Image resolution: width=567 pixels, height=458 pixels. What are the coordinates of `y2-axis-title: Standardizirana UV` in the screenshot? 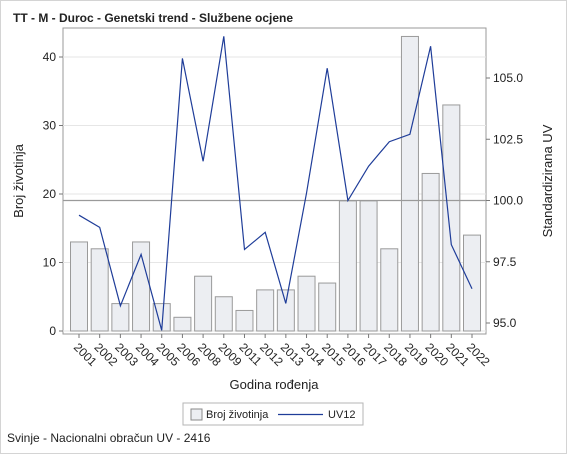 It's located at (547, 180).